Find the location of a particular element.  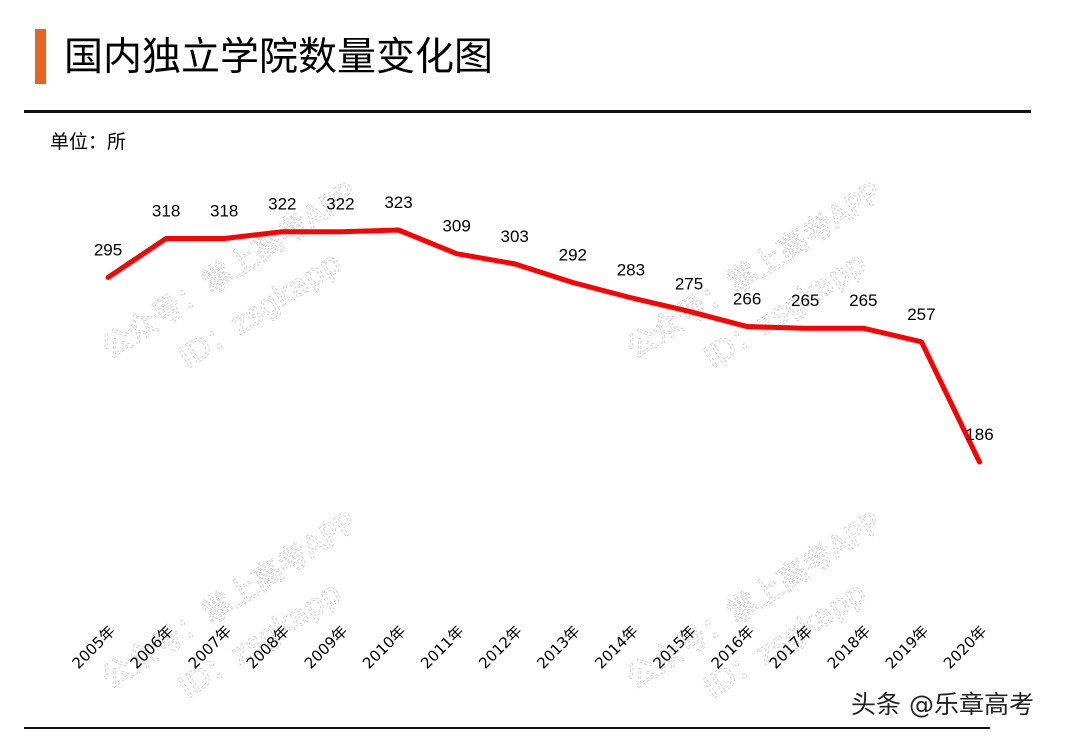

svg-text: 2020年 is located at coordinates (965, 647).